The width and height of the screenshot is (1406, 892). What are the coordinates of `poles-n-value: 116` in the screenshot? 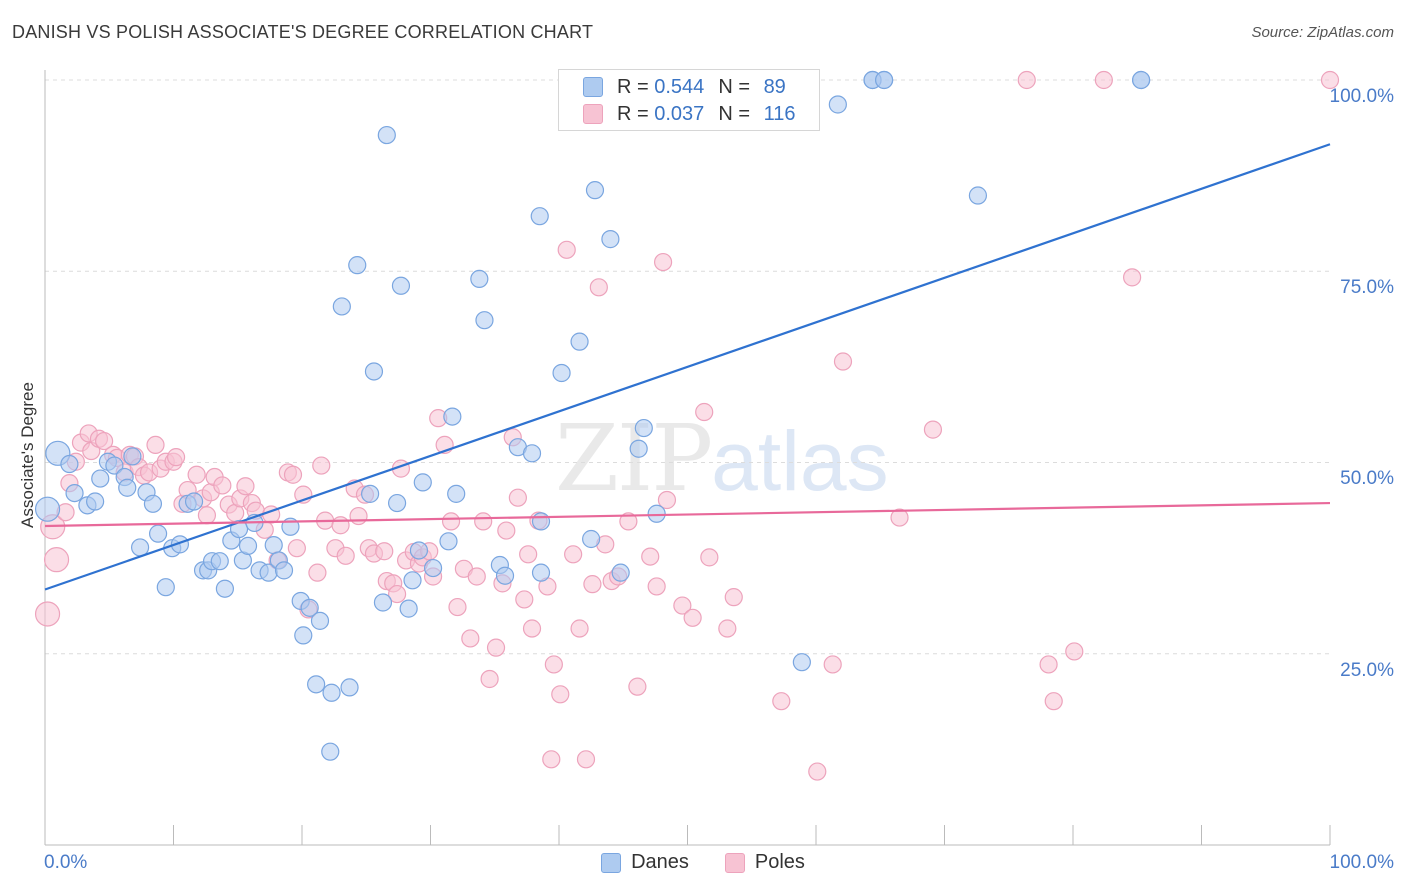 It's located at (779, 113).